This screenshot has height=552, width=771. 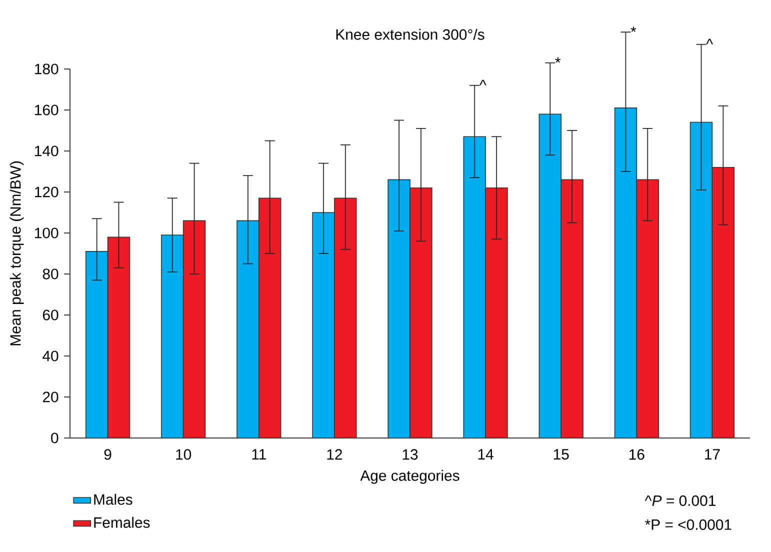 What do you see at coordinates (50, 397) in the screenshot?
I see `y-tick-label: 20` at bounding box center [50, 397].